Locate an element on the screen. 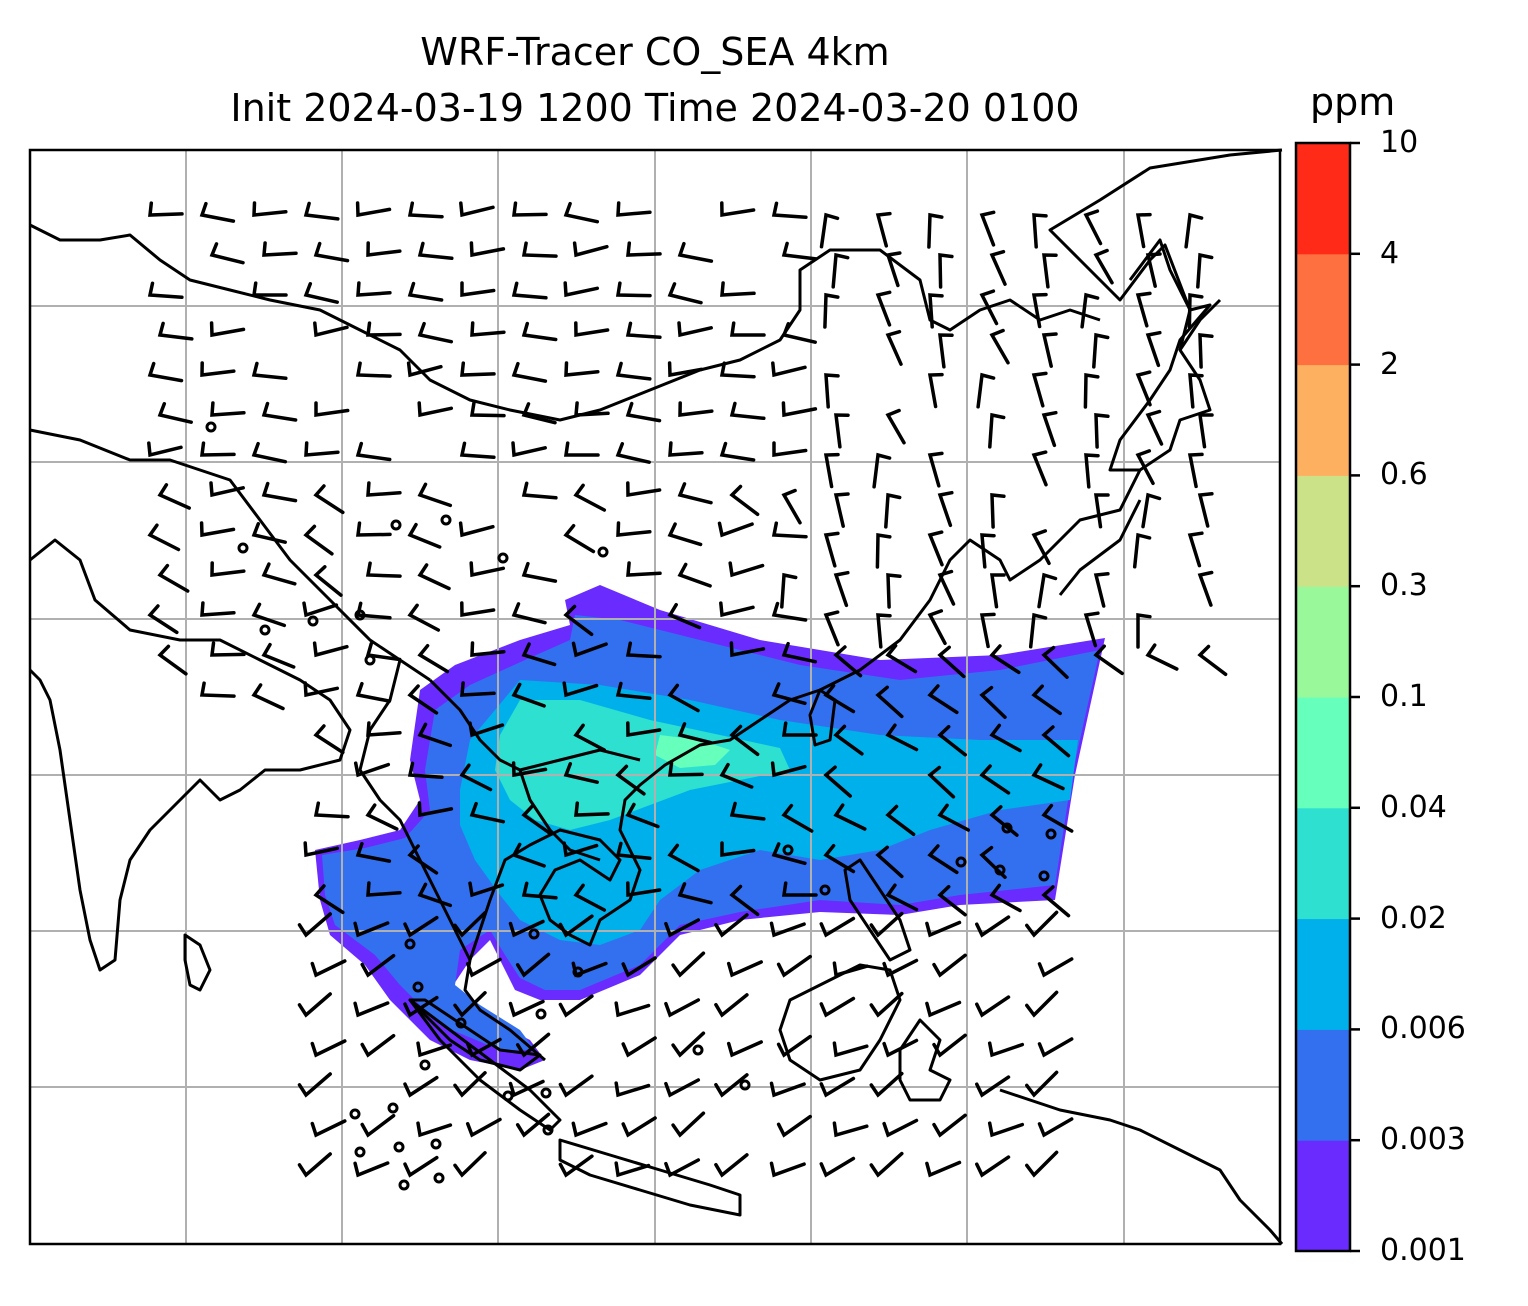  chart-title: WRF-Tracer CO_SEA 4km is located at coordinates (655, 52).